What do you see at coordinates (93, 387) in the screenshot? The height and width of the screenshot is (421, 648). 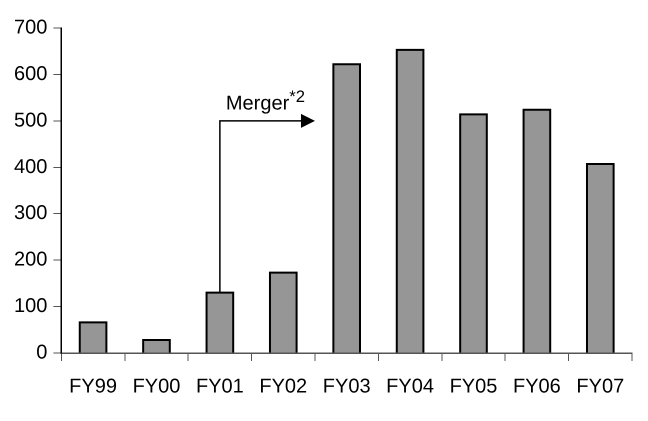 I see `x-tick-label: FY99` at bounding box center [93, 387].